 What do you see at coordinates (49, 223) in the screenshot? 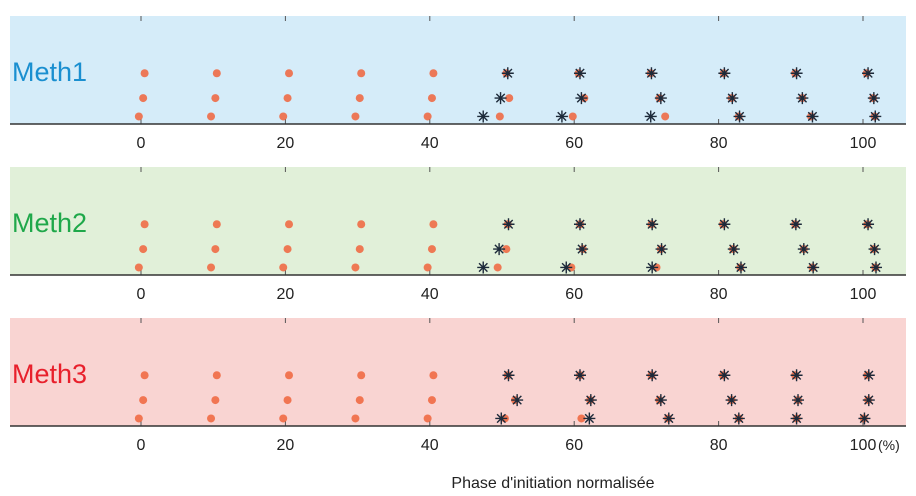
I see `panel-label: Meth2` at bounding box center [49, 223].